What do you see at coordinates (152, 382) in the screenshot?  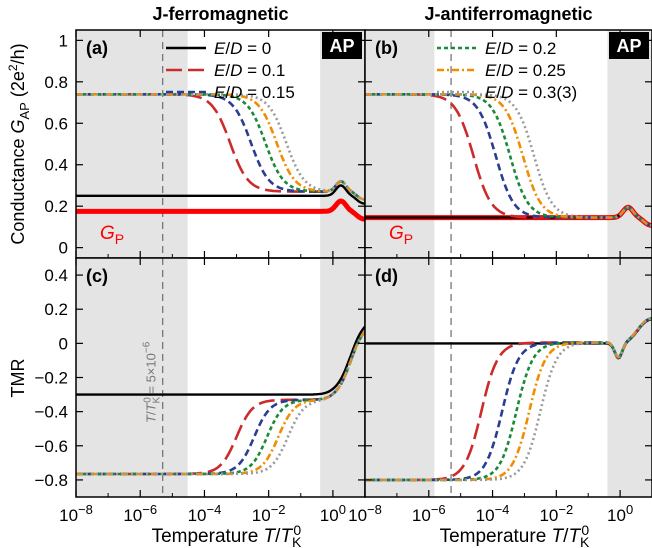 I see `vline-annotation: T/TK0 = 5×10−6` at bounding box center [152, 382].